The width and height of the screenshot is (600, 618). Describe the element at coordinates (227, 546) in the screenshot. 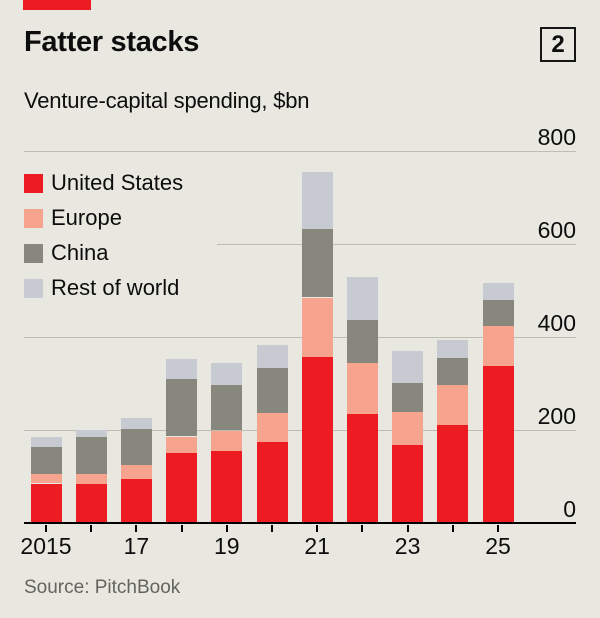

I see `x-axis-label-2019: 19` at that location.